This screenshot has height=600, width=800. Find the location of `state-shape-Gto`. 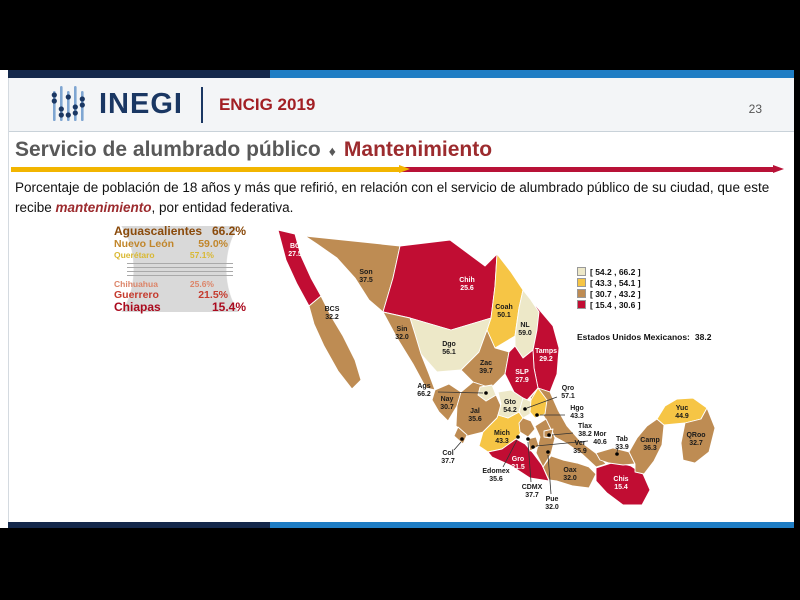

state-shape-Gto is located at coordinates (510, 404).